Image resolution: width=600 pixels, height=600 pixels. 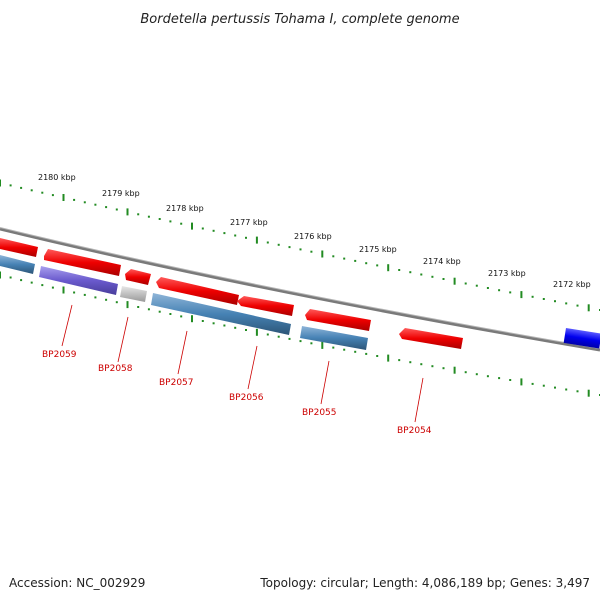 I want to click on tick-label-2174: 2174 kbp, so click(x=442, y=261).